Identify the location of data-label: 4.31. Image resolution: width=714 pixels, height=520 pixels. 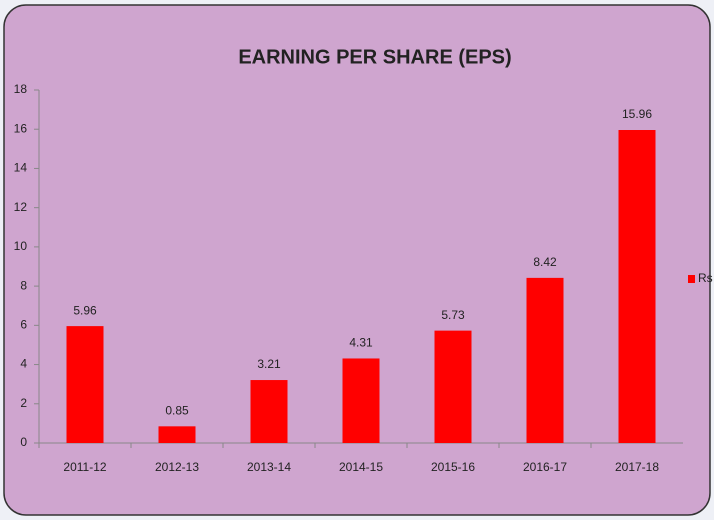
(361, 343).